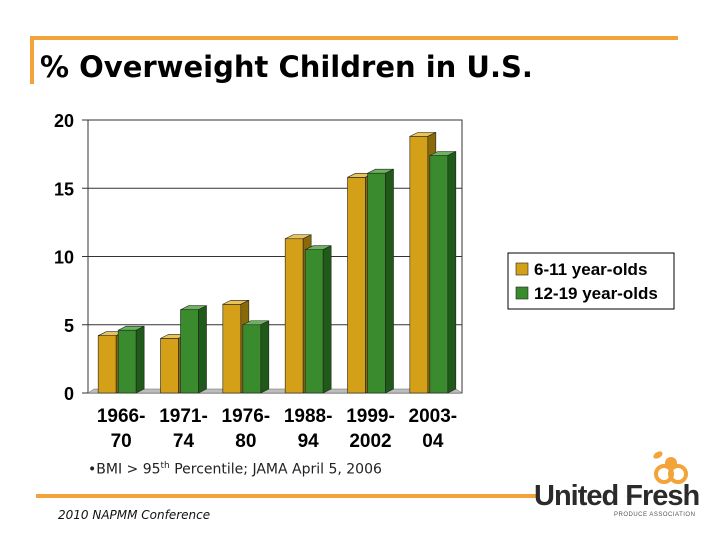 This screenshot has height=540, width=720. What do you see at coordinates (286, 496) in the screenshot?
I see `bottom-rule` at bounding box center [286, 496].